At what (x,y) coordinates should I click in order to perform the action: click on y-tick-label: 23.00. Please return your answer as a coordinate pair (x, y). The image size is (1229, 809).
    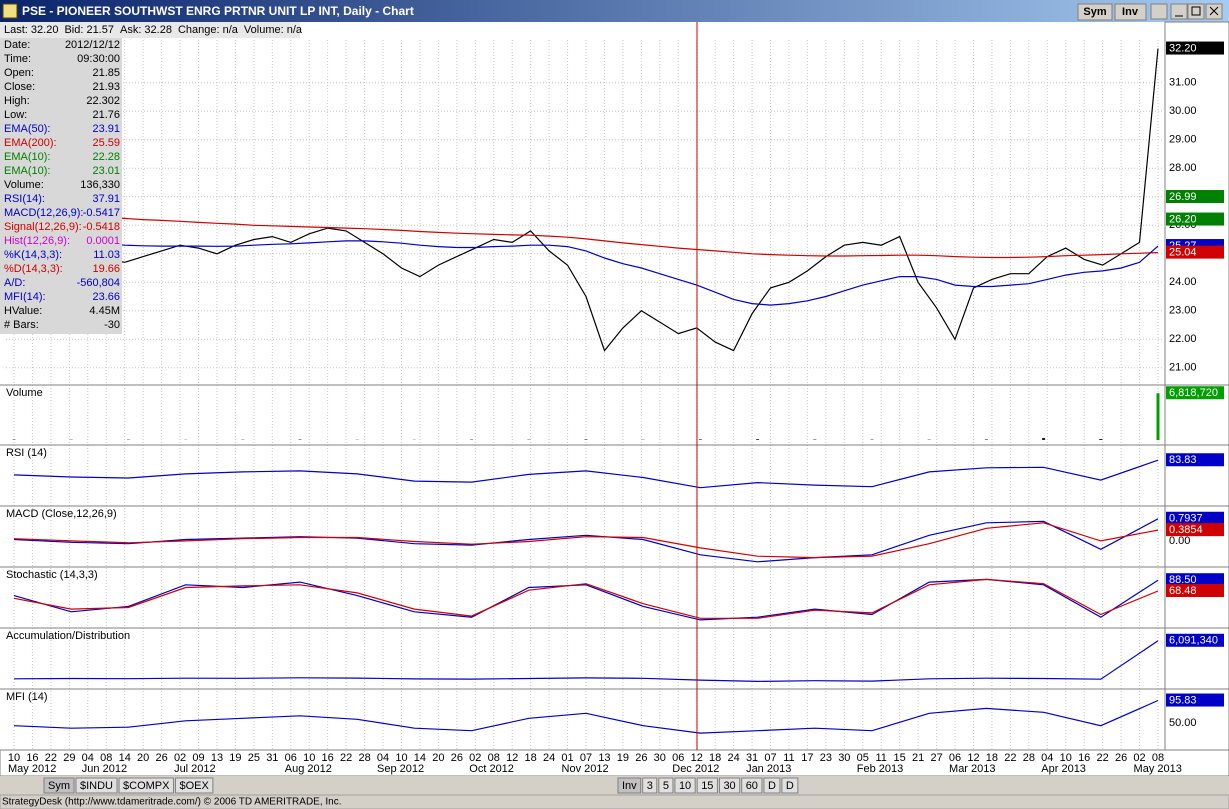
    Looking at the image, I should click on (1183, 311).